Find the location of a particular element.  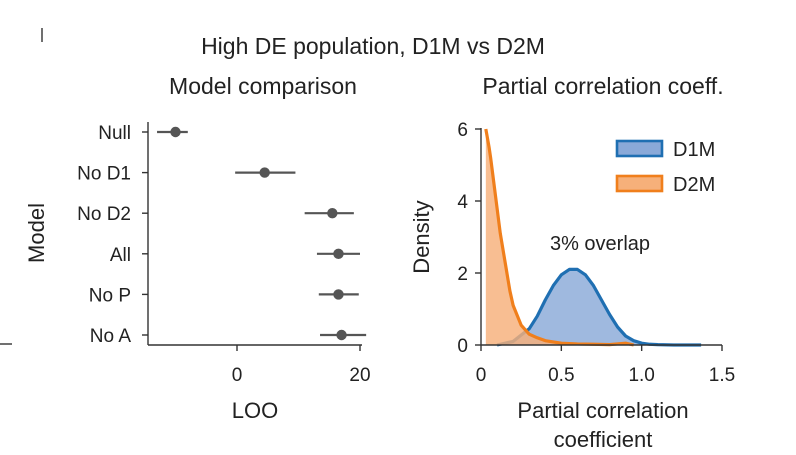

left-category-label: All is located at coordinates (120, 255).